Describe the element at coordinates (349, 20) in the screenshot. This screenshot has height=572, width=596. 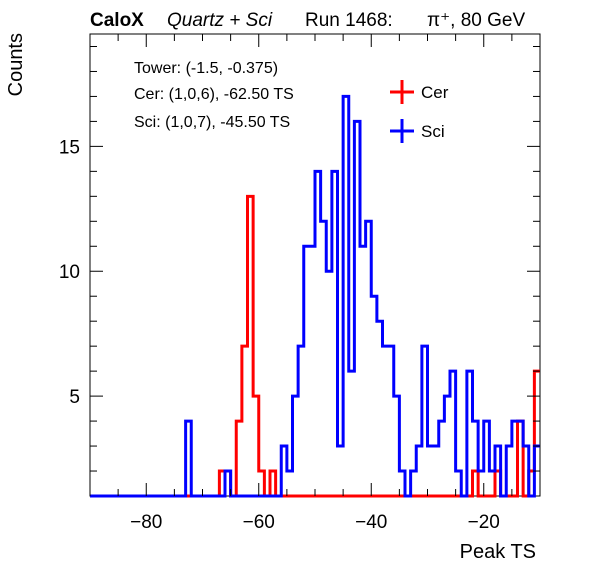
I see `title-run: Run 1468:` at that location.